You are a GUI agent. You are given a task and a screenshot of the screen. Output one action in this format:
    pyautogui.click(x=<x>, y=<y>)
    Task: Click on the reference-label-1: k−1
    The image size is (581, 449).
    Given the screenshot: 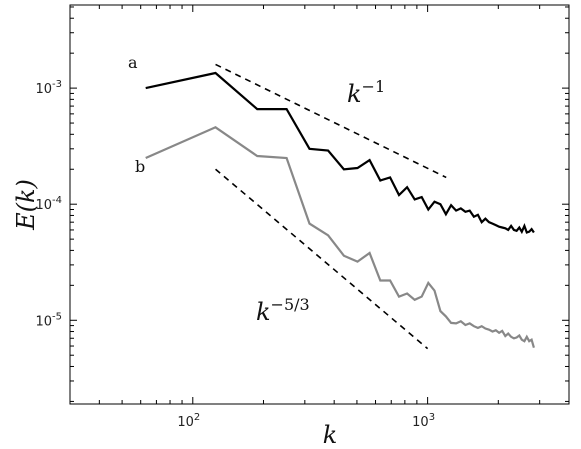 What is the action you would take?
    pyautogui.click(x=366, y=92)
    